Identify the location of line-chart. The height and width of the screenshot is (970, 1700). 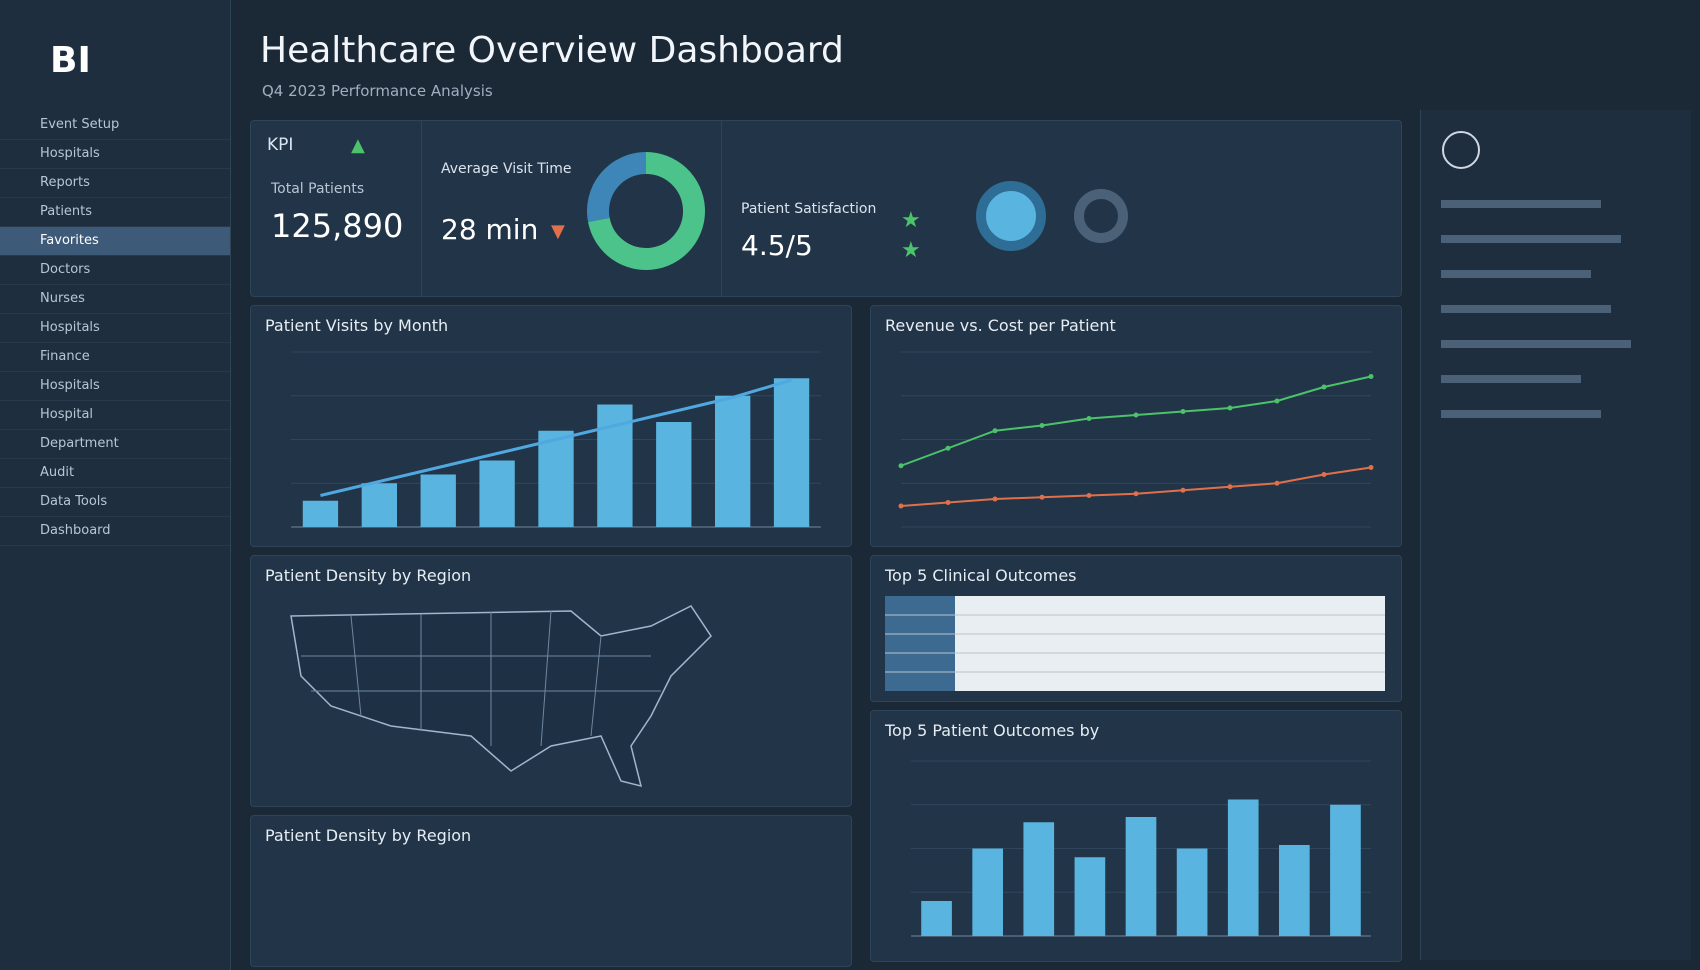
(1136, 439).